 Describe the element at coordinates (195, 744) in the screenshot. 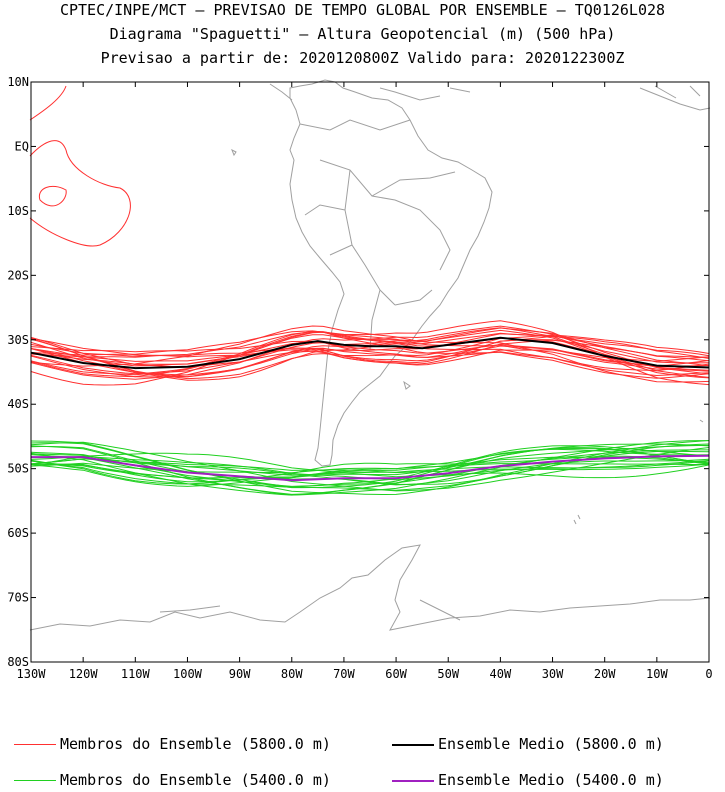

I see `legend-label-members-5800: Membros do Ensemble (5800.0 m)` at that location.